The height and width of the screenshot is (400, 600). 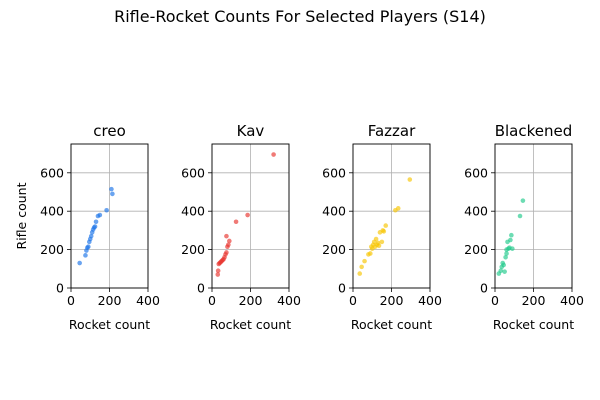 I want to click on subplot-Blackened: 0 200 400 0 200 400 600 Blackened Rocket count, so click(x=524, y=227).